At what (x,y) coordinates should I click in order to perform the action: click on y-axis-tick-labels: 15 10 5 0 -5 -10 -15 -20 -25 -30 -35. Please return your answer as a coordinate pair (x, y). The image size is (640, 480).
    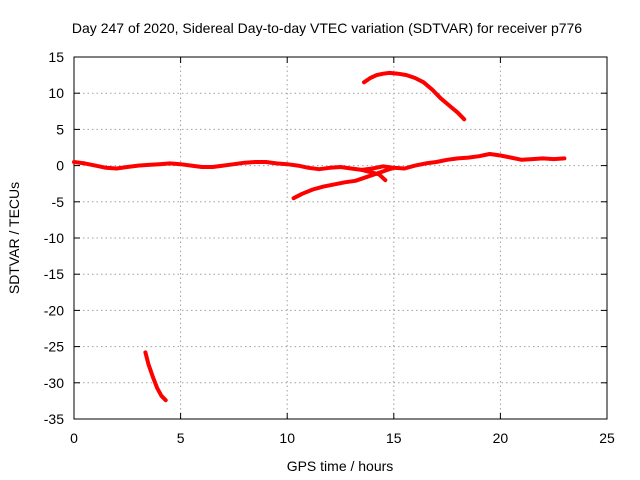
    Looking at the image, I should click on (54, 238).